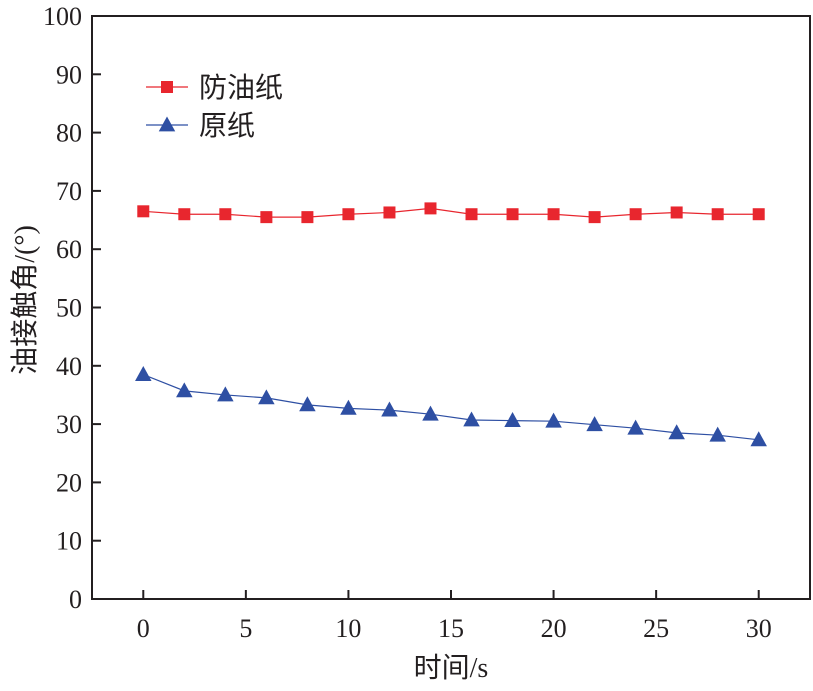  Describe the element at coordinates (227, 125) in the screenshot. I see `legend-label: 原纸` at that location.